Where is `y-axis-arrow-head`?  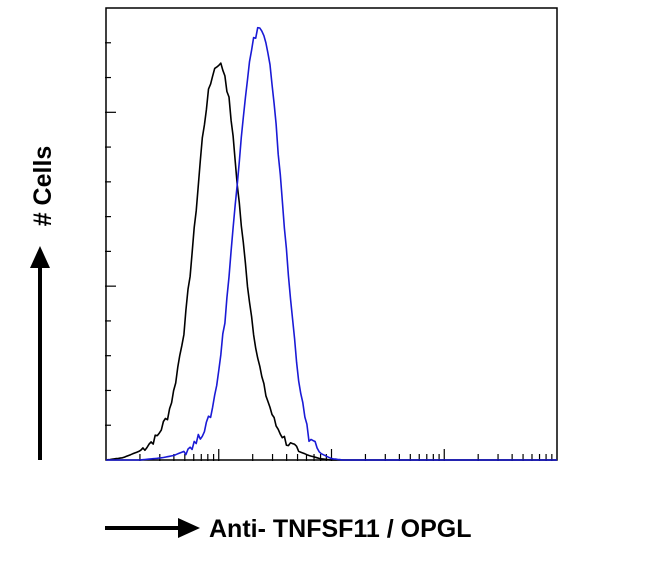
y-axis-arrow-head is located at coordinates (40, 257).